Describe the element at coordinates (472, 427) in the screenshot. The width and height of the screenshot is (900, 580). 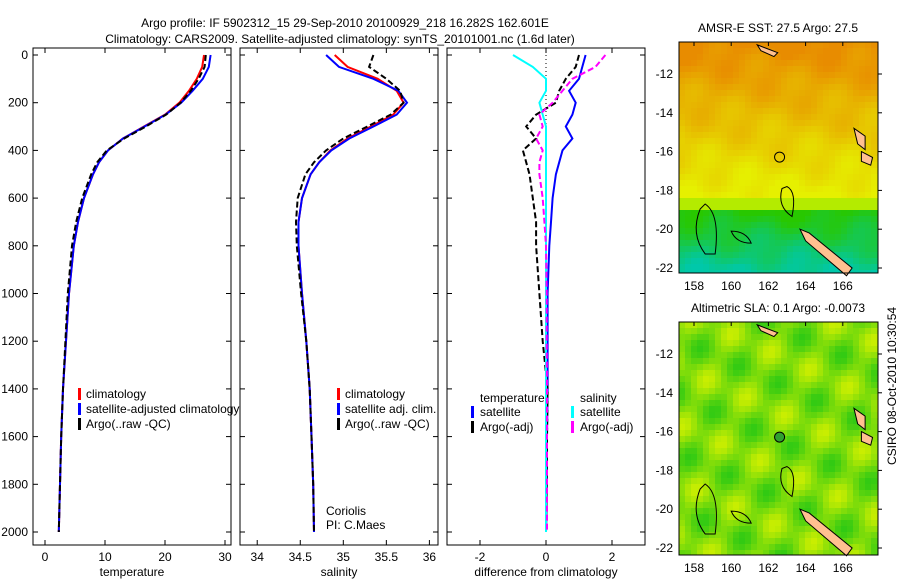
I see `legend-swatch` at that location.